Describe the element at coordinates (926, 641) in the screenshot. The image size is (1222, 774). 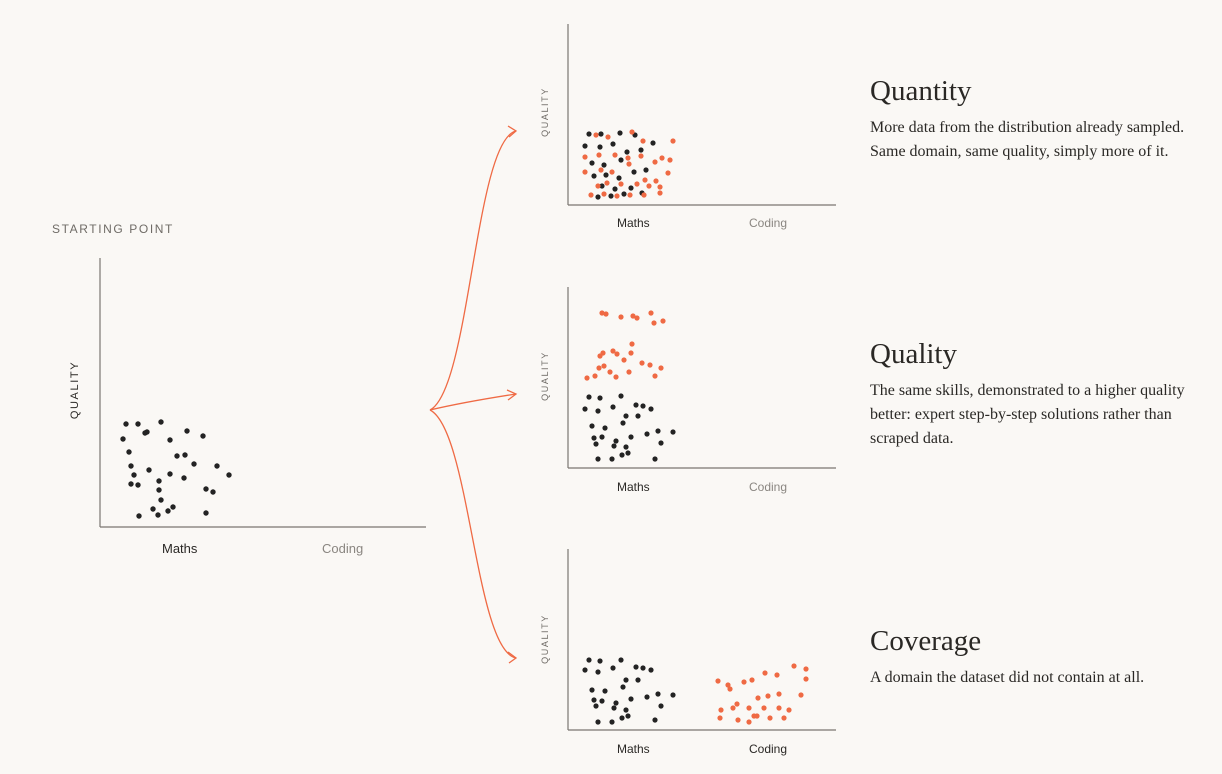
I see `coverage-title: Coverage` at that location.